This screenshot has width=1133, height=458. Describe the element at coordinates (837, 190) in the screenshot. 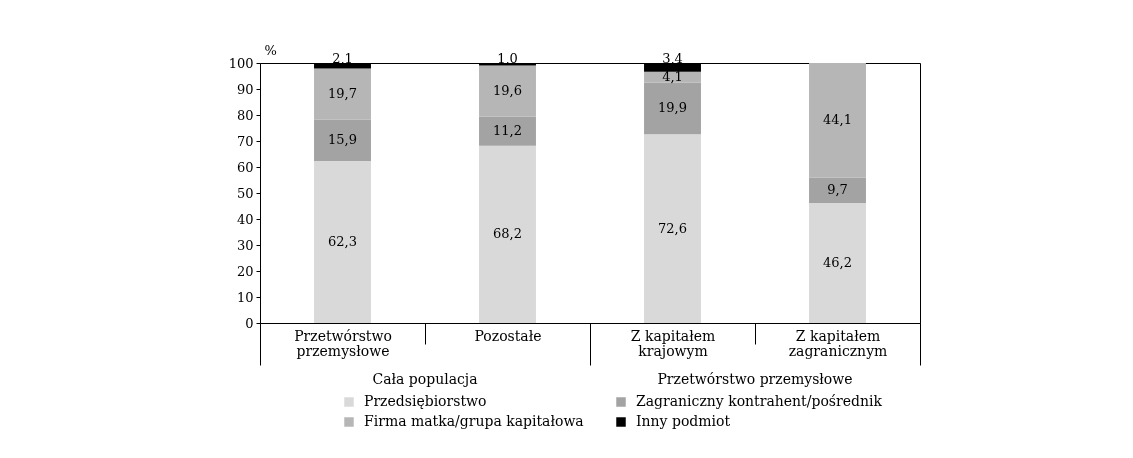

I see `data-label: 9,7` at that location.